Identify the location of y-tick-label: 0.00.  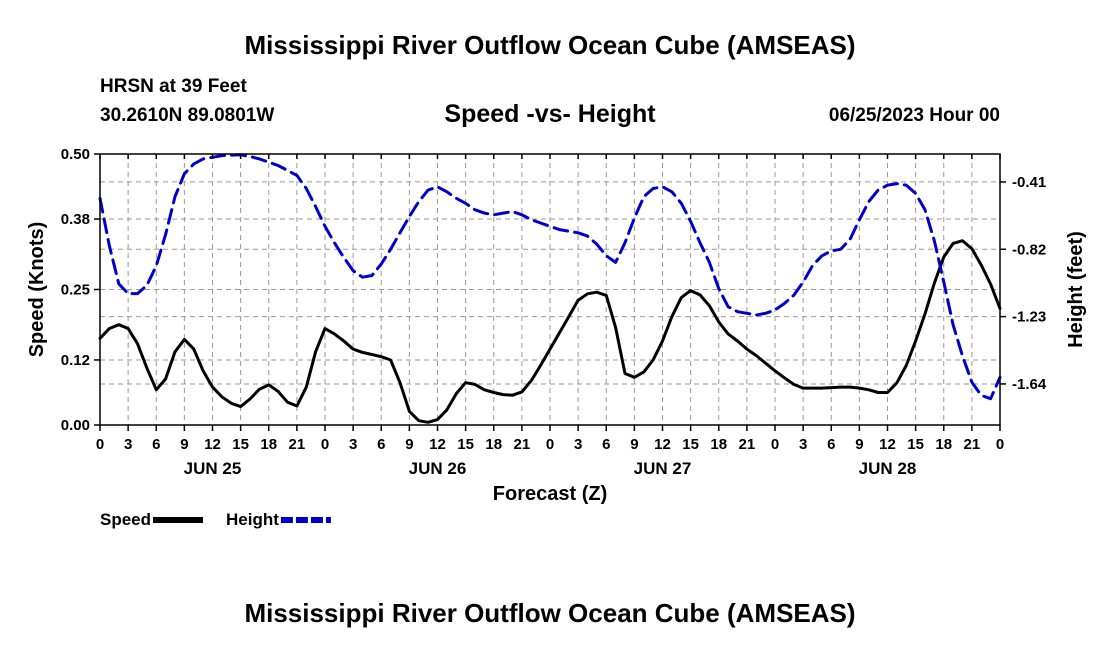
(75, 425).